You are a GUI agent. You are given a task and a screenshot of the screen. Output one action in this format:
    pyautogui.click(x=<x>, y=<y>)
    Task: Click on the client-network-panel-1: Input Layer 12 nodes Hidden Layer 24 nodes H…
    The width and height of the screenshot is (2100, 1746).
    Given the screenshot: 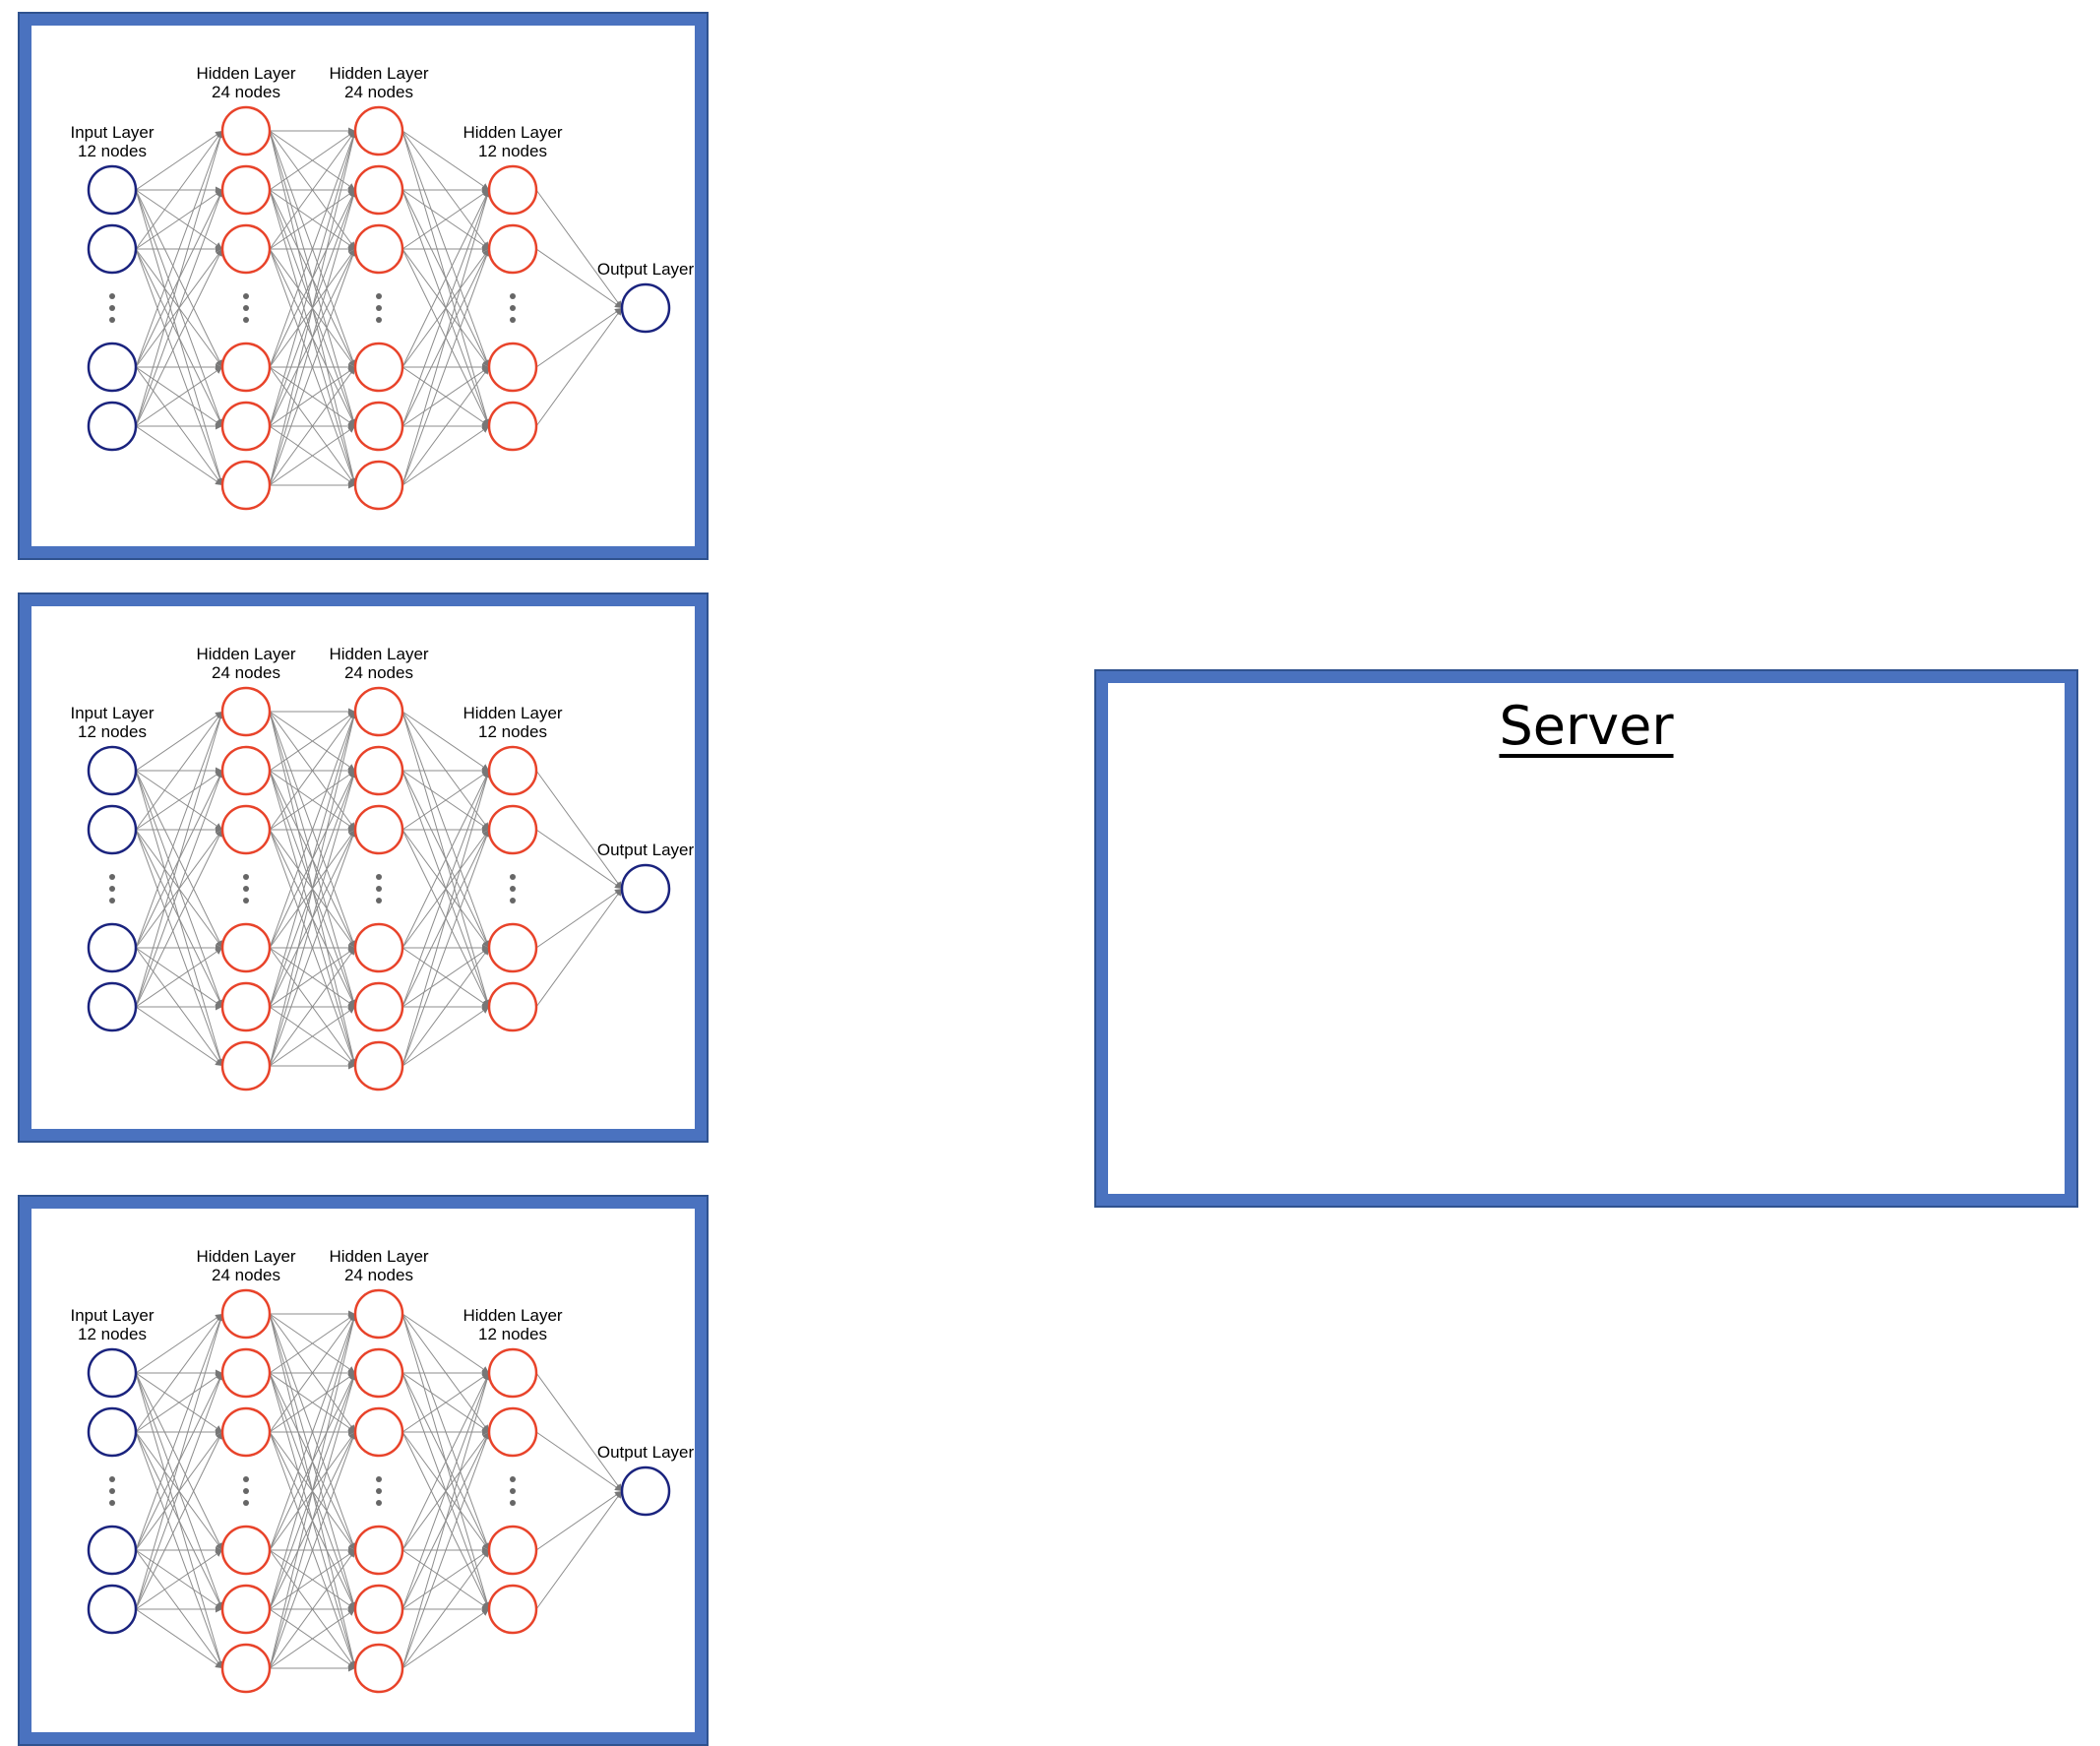 What is the action you would take?
    pyautogui.click(x=363, y=286)
    